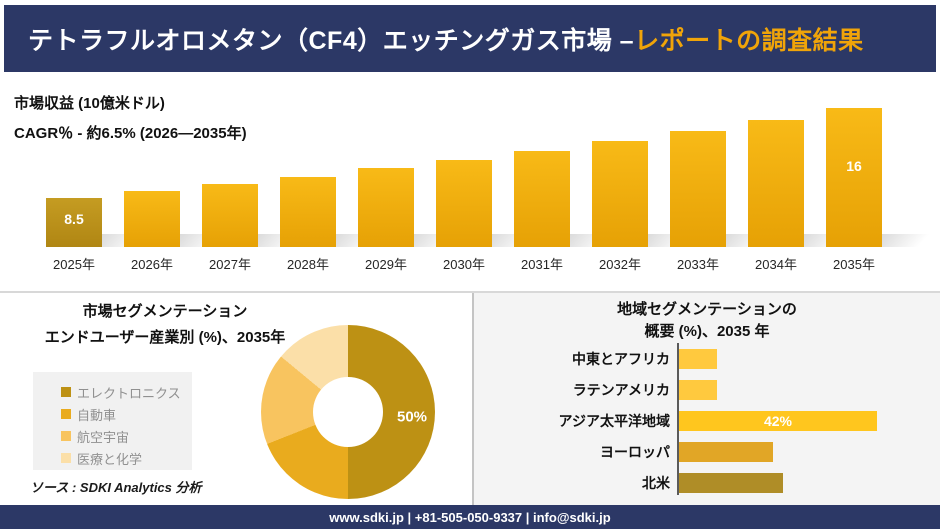 This screenshot has width=940, height=529. What do you see at coordinates (854, 177) in the screenshot?
I see `revenue-bar: 16` at bounding box center [854, 177].